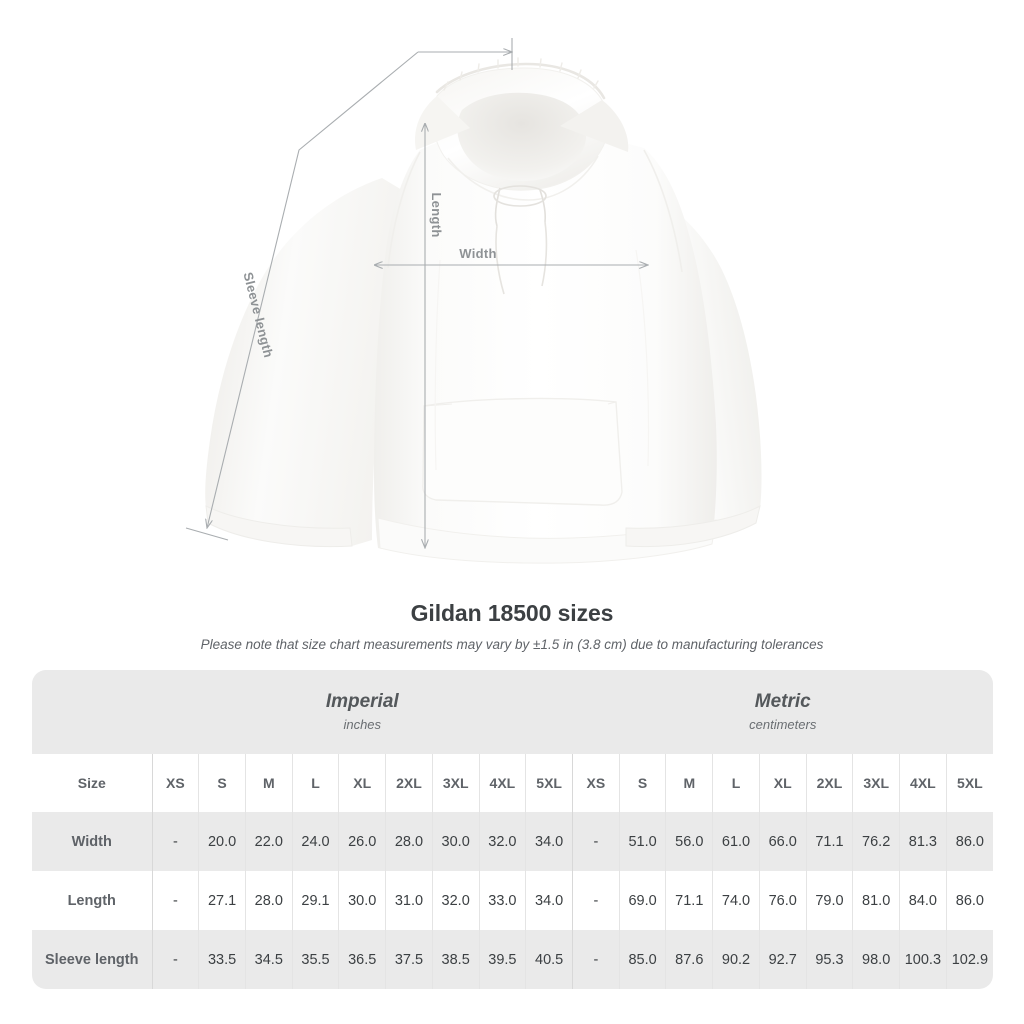  I want to click on cell-sleeve-length-imperial-s: 33.5, so click(222, 959).